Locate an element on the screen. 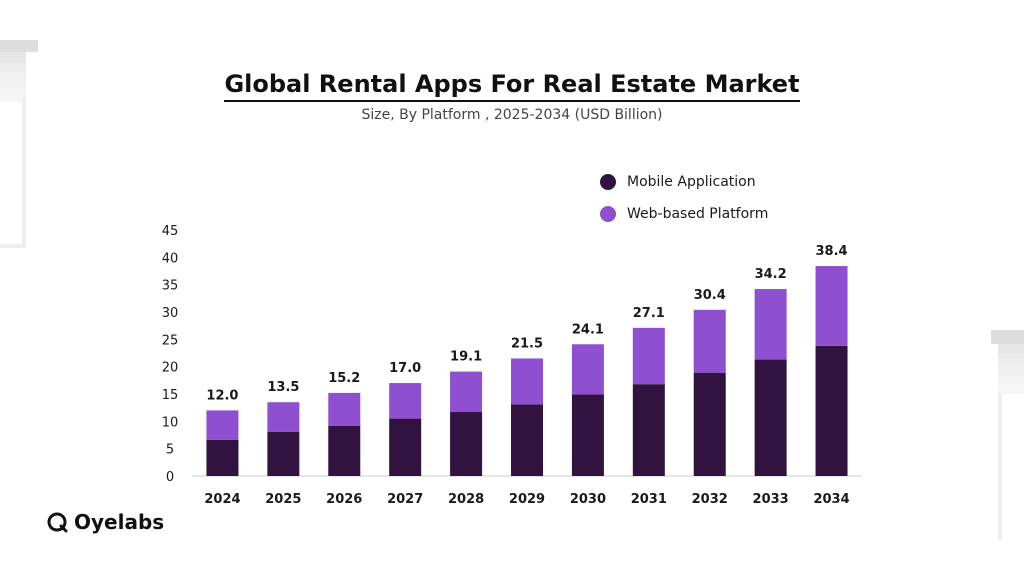 The height and width of the screenshot is (576, 1024). x-tick-label: 2029 is located at coordinates (527, 499).